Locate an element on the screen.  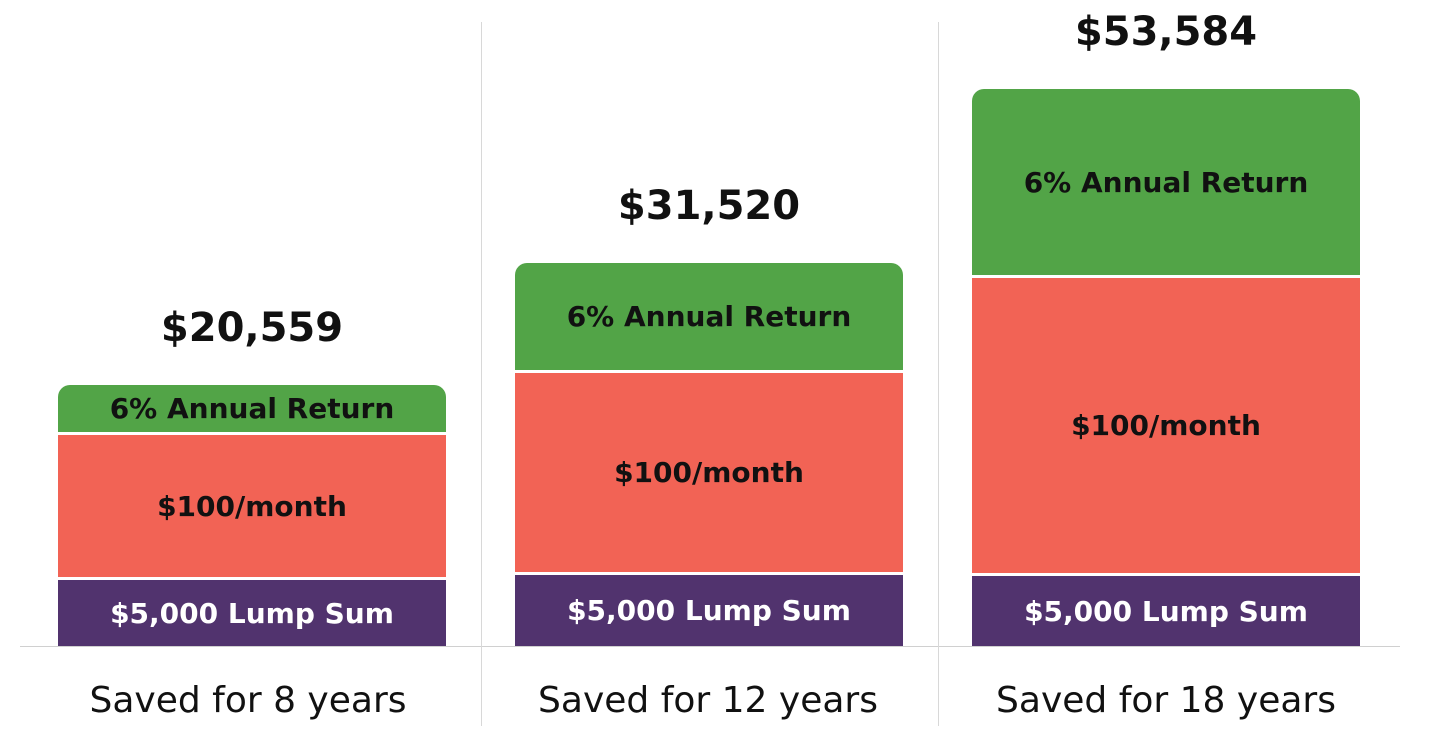
category-label: Saved for 8 years is located at coordinates (248, 700).